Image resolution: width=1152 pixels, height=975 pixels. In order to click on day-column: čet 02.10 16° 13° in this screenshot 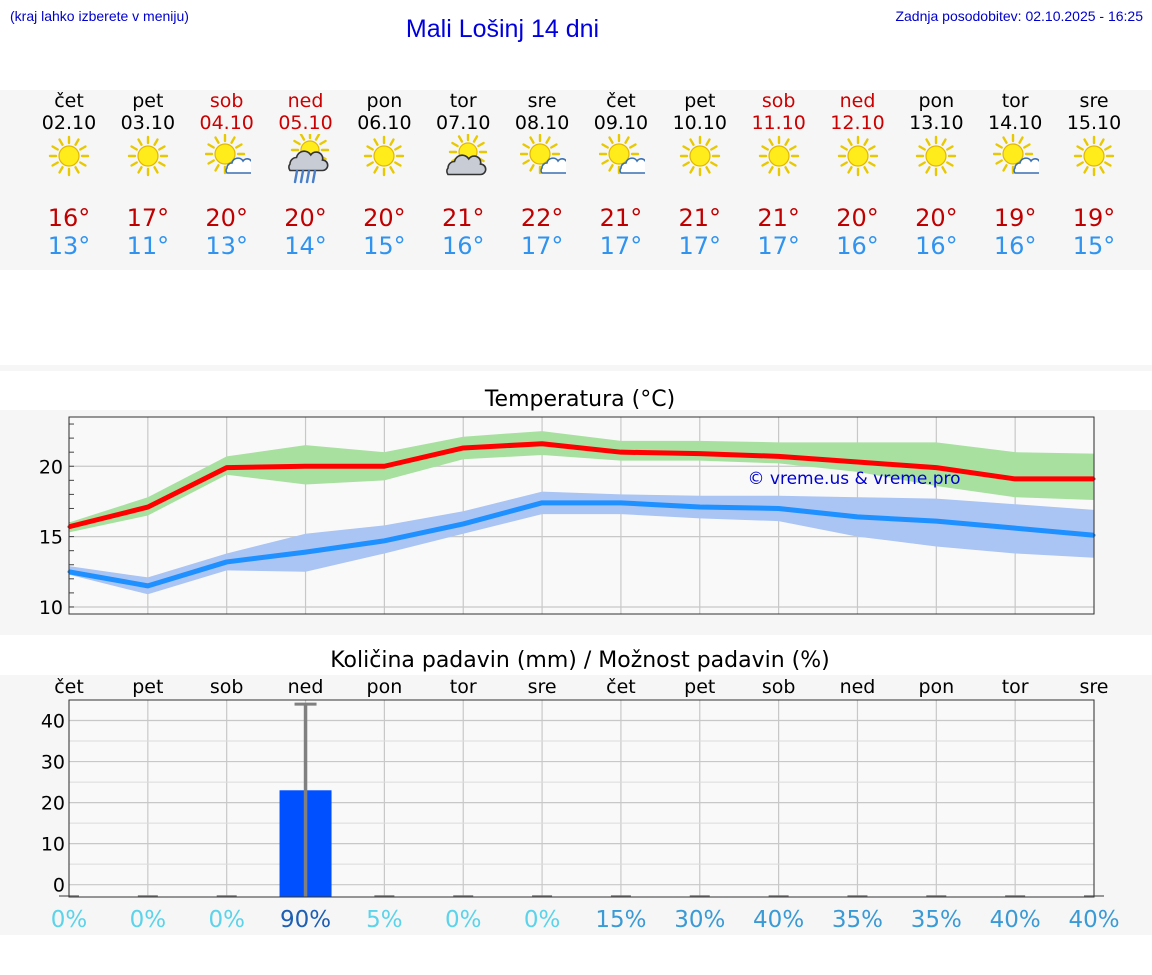, I will do `click(69, 175)`.